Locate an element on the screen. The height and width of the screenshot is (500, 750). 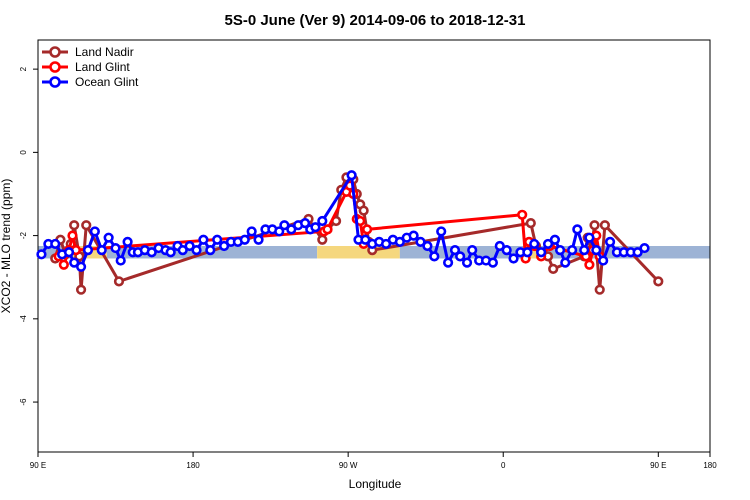
legend: Land Nadir Land Glint Ocean Glint is located at coordinates (90, 67).